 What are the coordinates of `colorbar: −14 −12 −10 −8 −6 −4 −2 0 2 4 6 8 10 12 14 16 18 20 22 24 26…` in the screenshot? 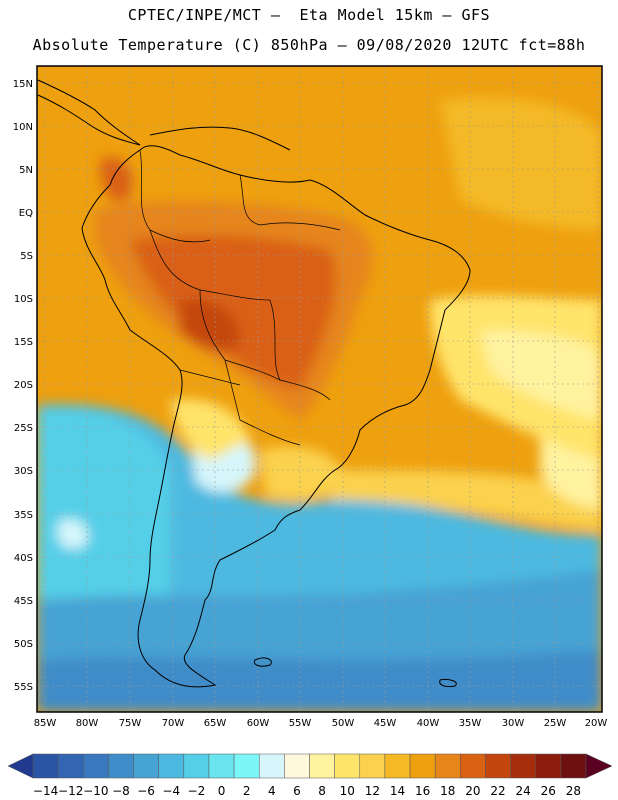 It's located at (310, 775).